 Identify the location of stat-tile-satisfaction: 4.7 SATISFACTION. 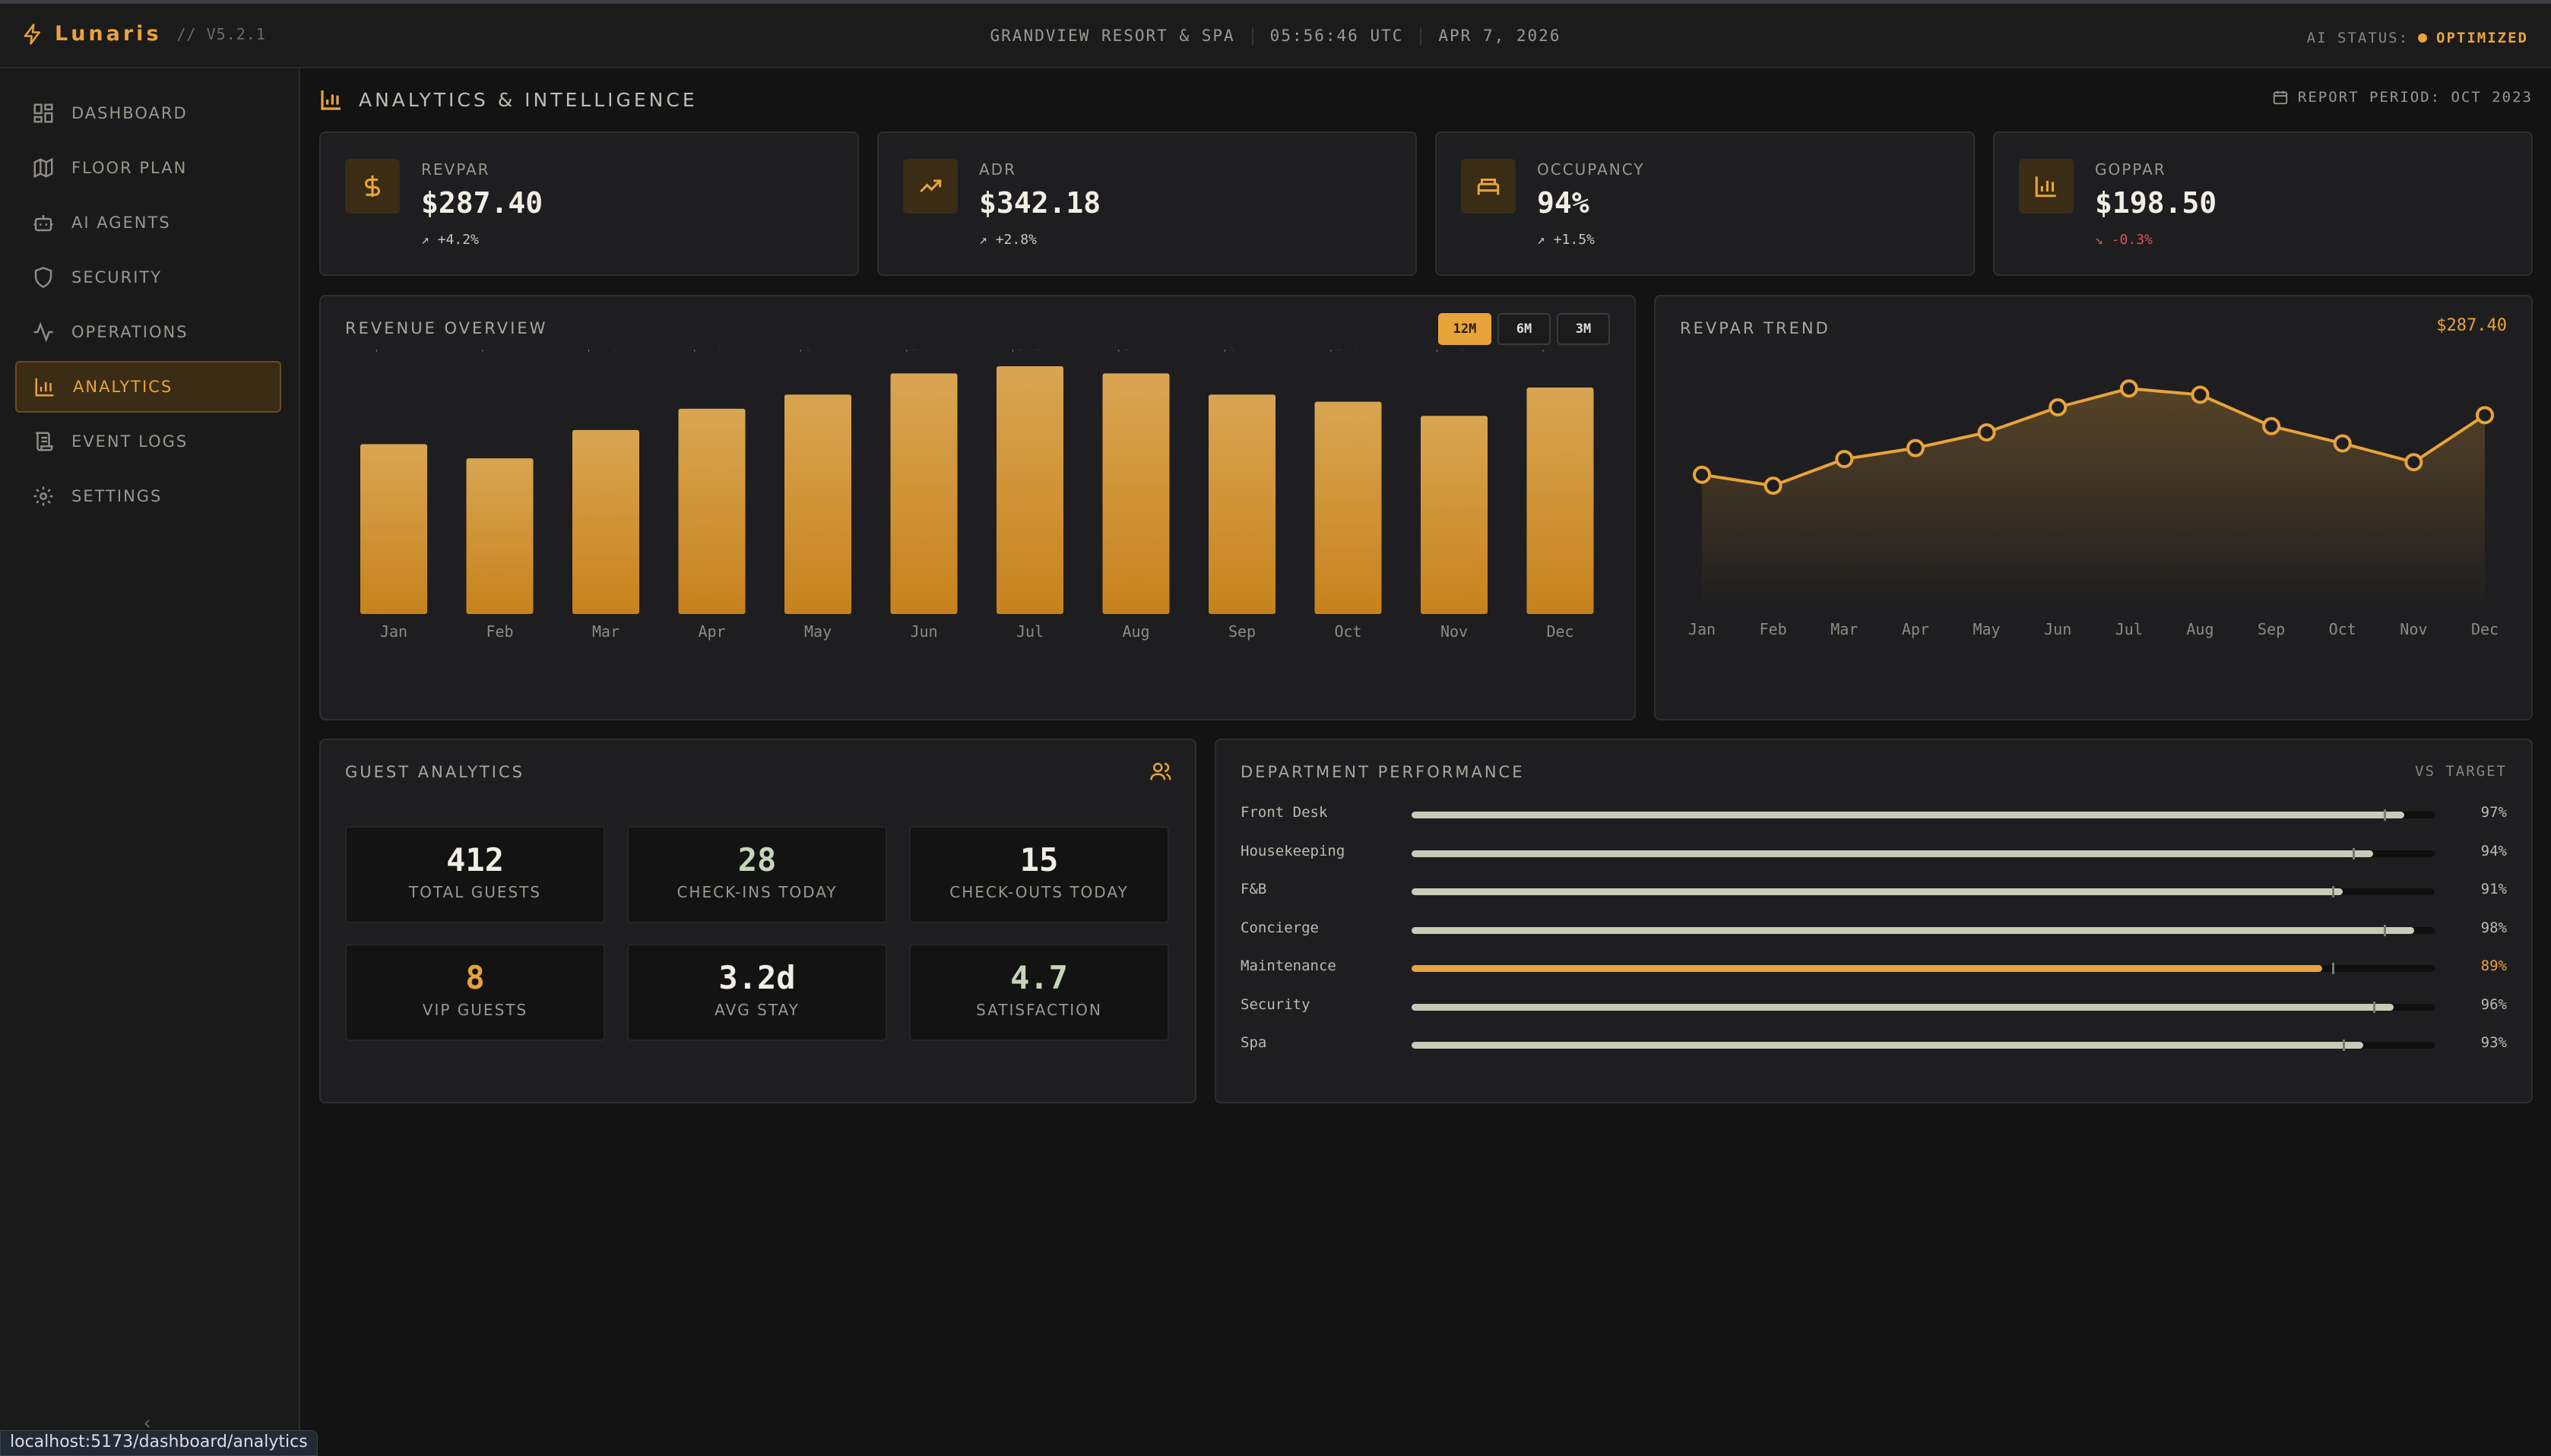
(1039, 992).